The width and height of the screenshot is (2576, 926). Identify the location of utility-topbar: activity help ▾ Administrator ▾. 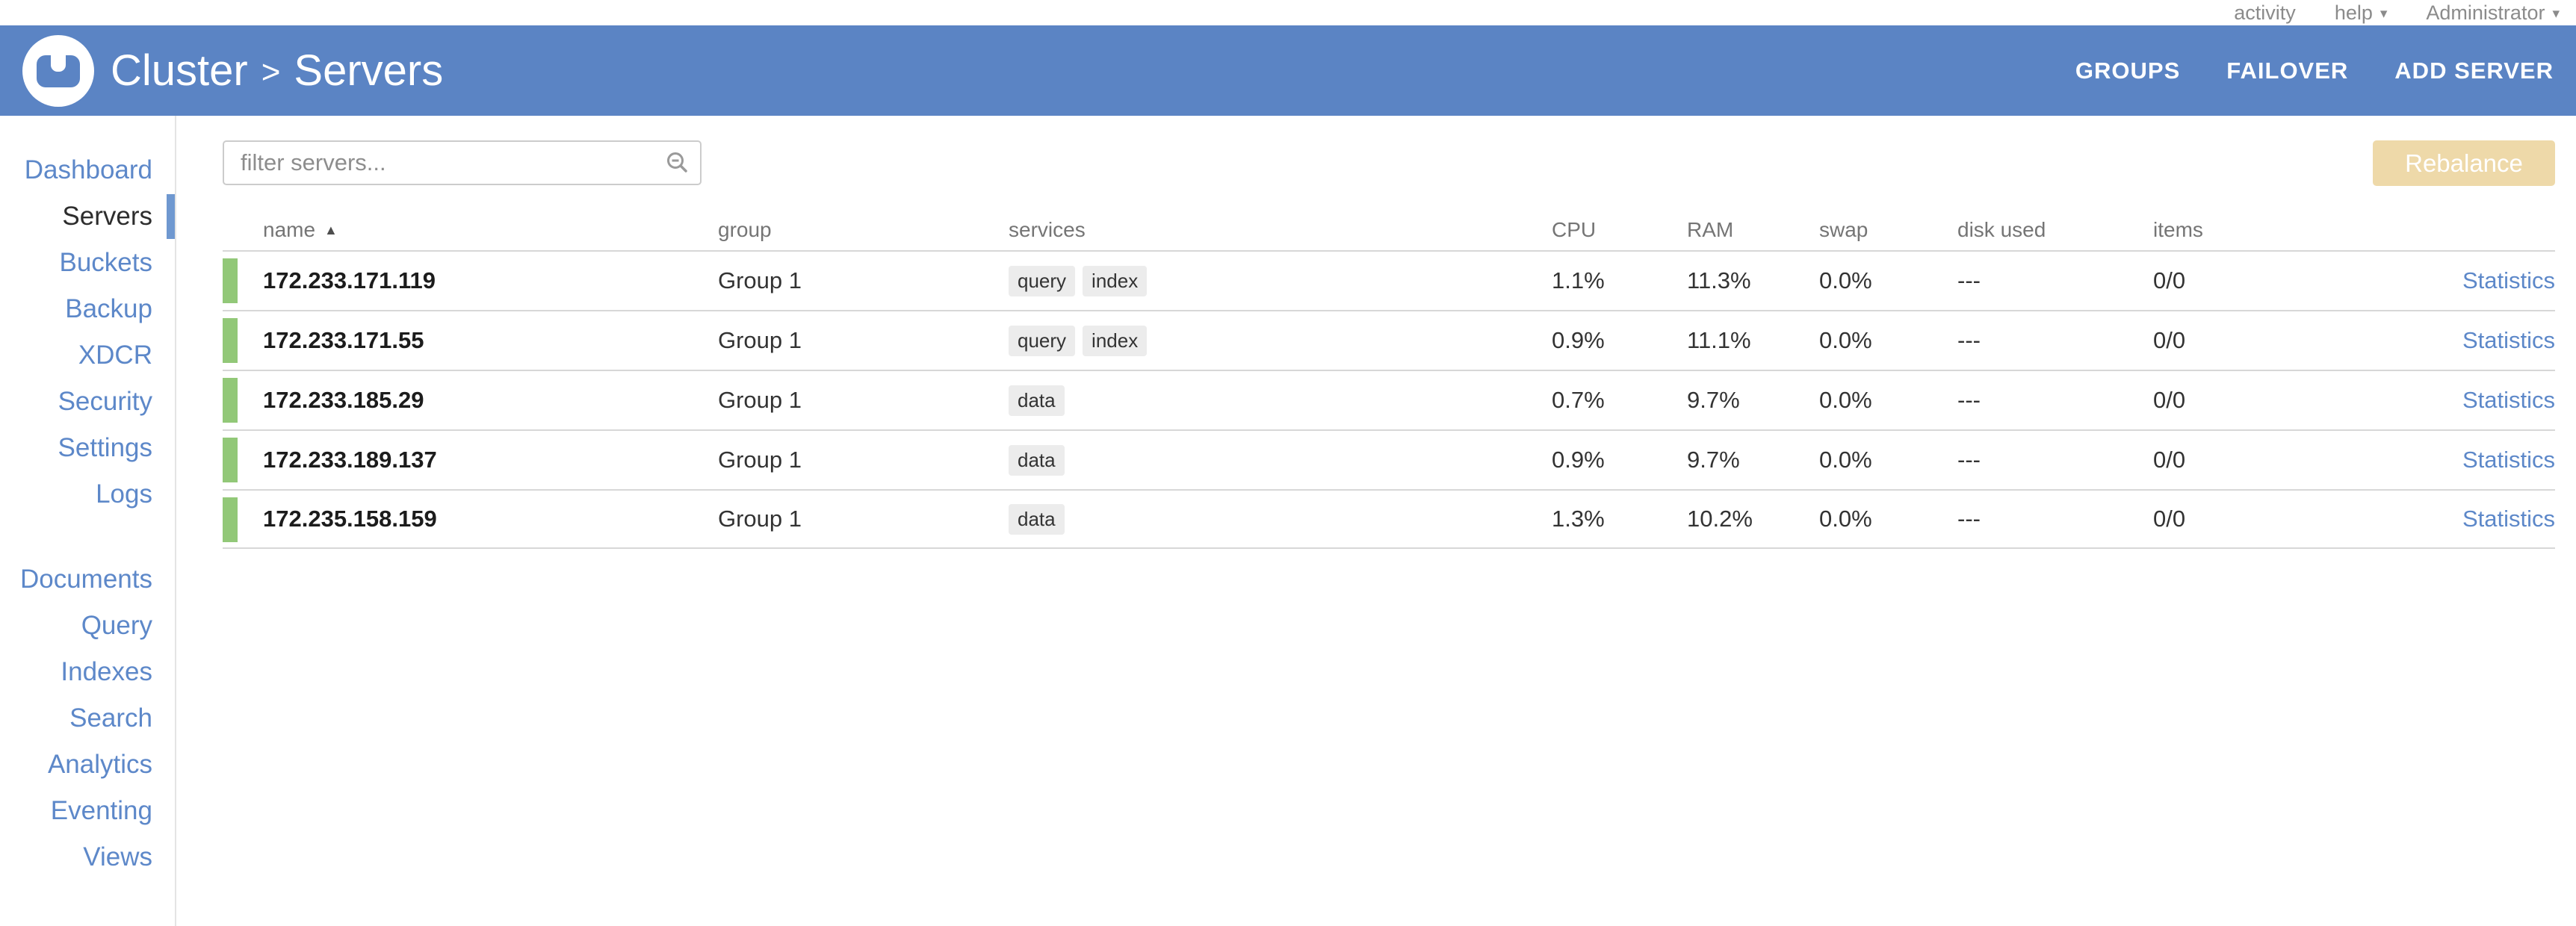
(1288, 13).